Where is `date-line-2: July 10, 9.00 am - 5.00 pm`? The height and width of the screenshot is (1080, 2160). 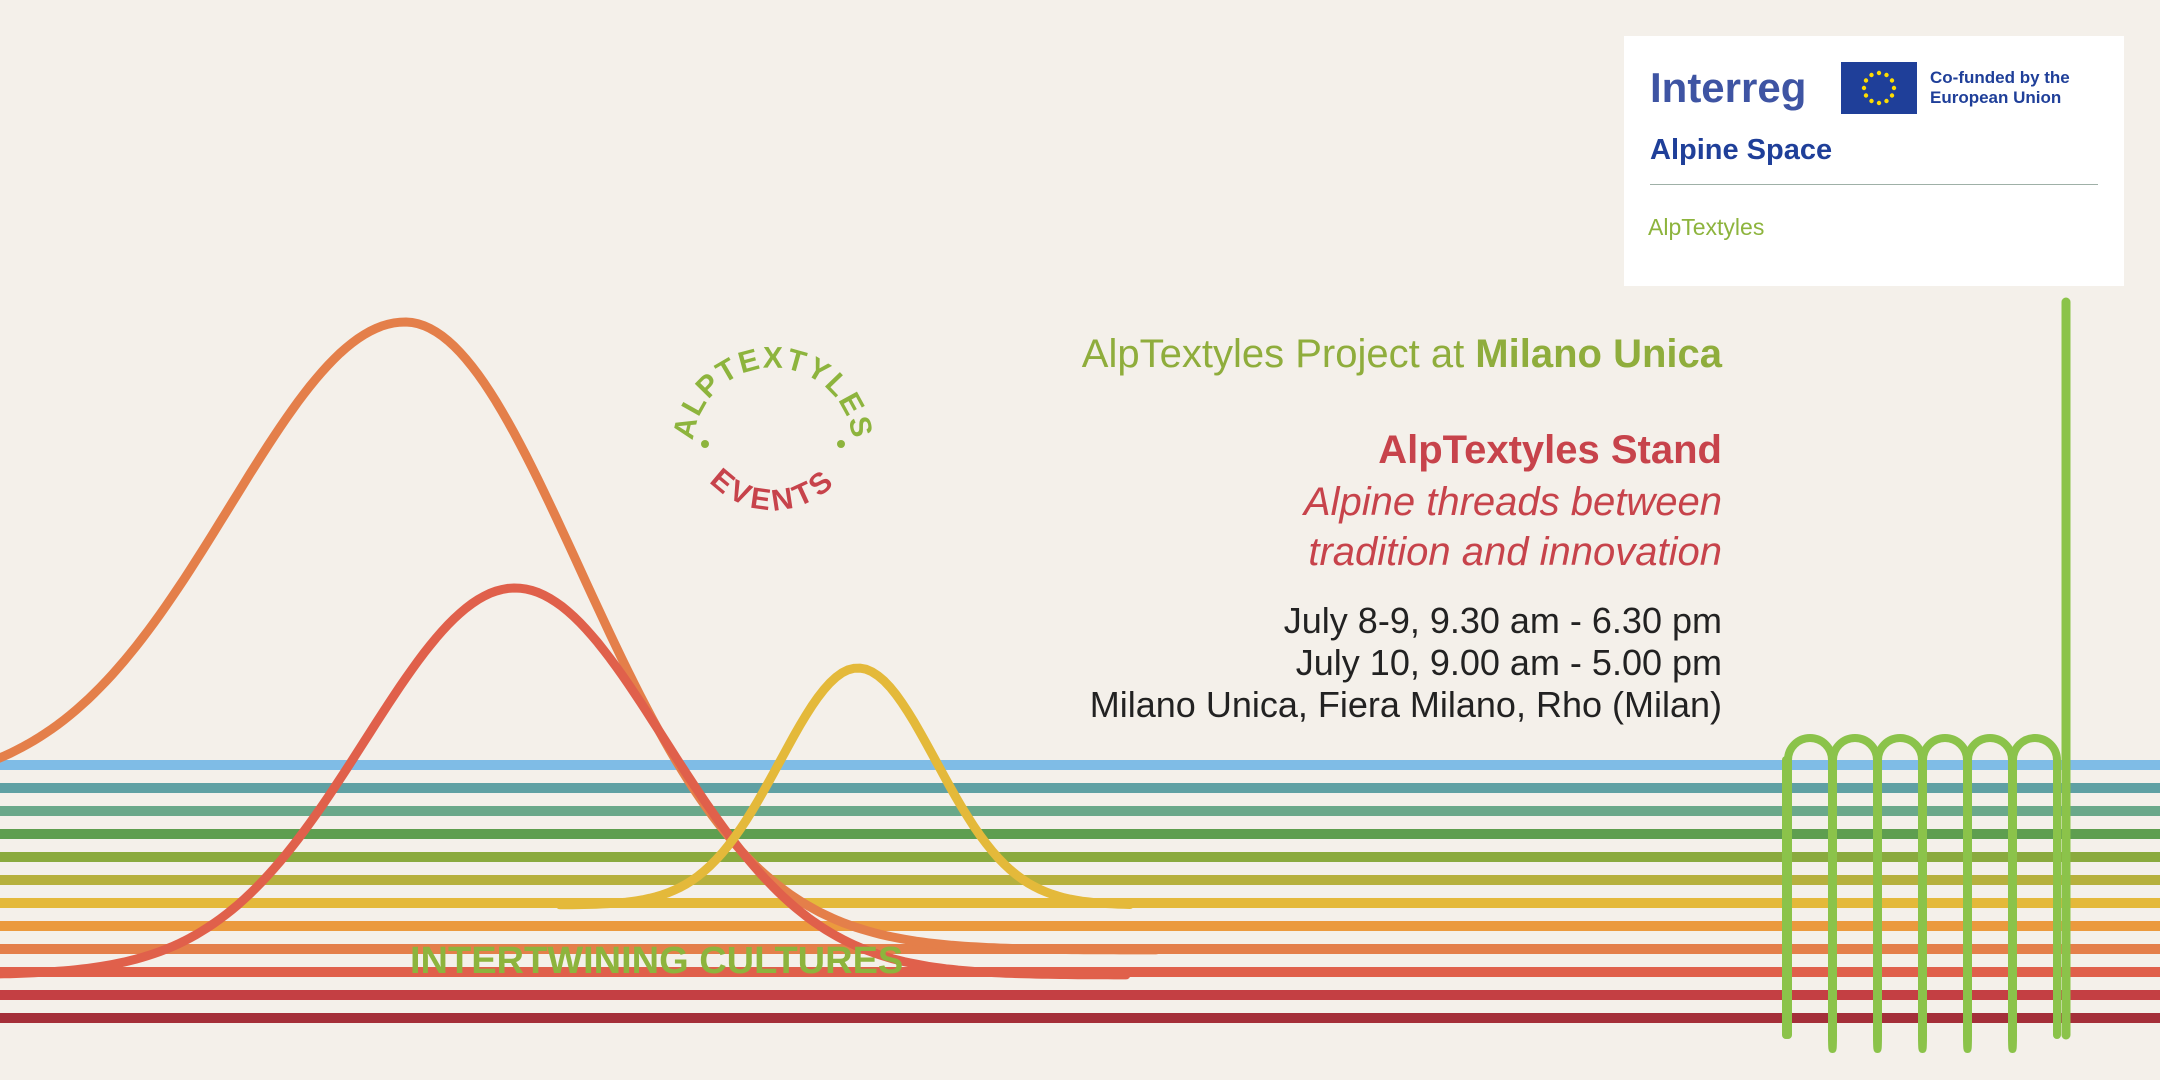 date-line-2: July 10, 9.00 am - 5.00 pm is located at coordinates (1508, 662).